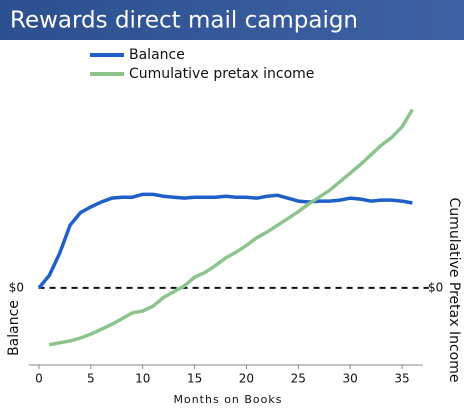 This screenshot has height=408, width=464. Describe the element at coordinates (221, 74) in the screenshot. I see `legend-label: Cumulative pretax income` at that location.